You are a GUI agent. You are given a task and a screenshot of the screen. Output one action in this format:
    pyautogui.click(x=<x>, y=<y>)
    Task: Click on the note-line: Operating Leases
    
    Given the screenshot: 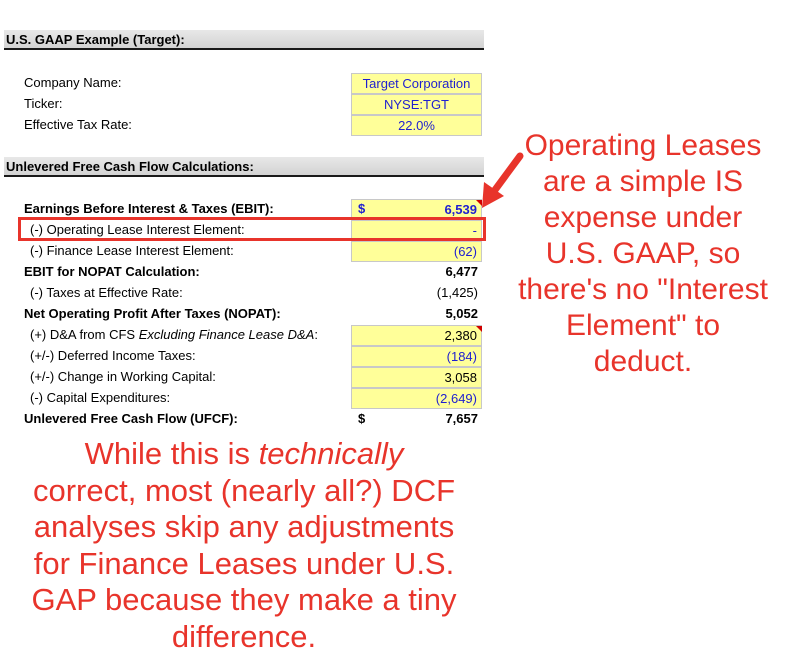 What is the action you would take?
    pyautogui.click(x=643, y=145)
    